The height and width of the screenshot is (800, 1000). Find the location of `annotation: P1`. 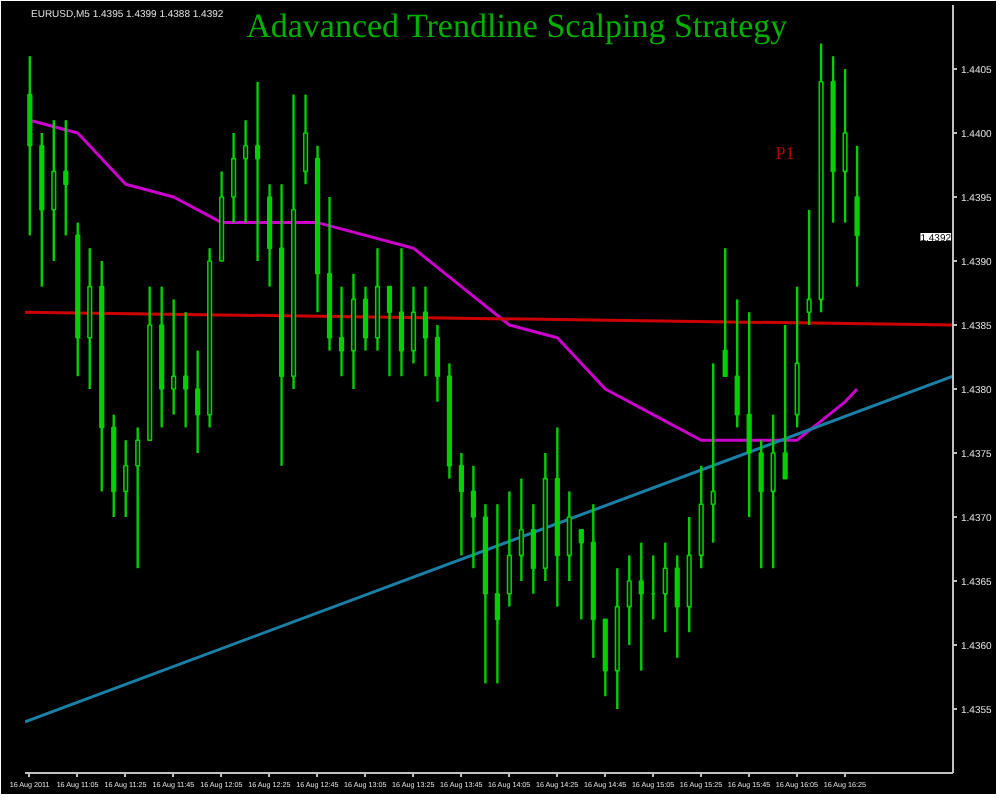

annotation: P1 is located at coordinates (785, 153).